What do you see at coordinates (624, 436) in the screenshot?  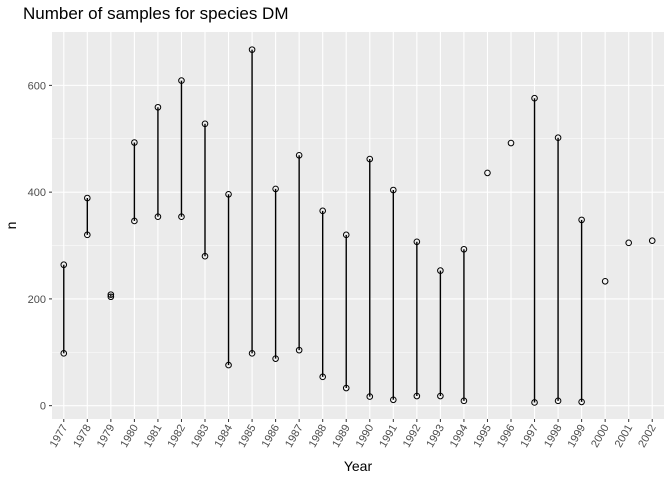 I see `x-tick-label: 2001` at bounding box center [624, 436].